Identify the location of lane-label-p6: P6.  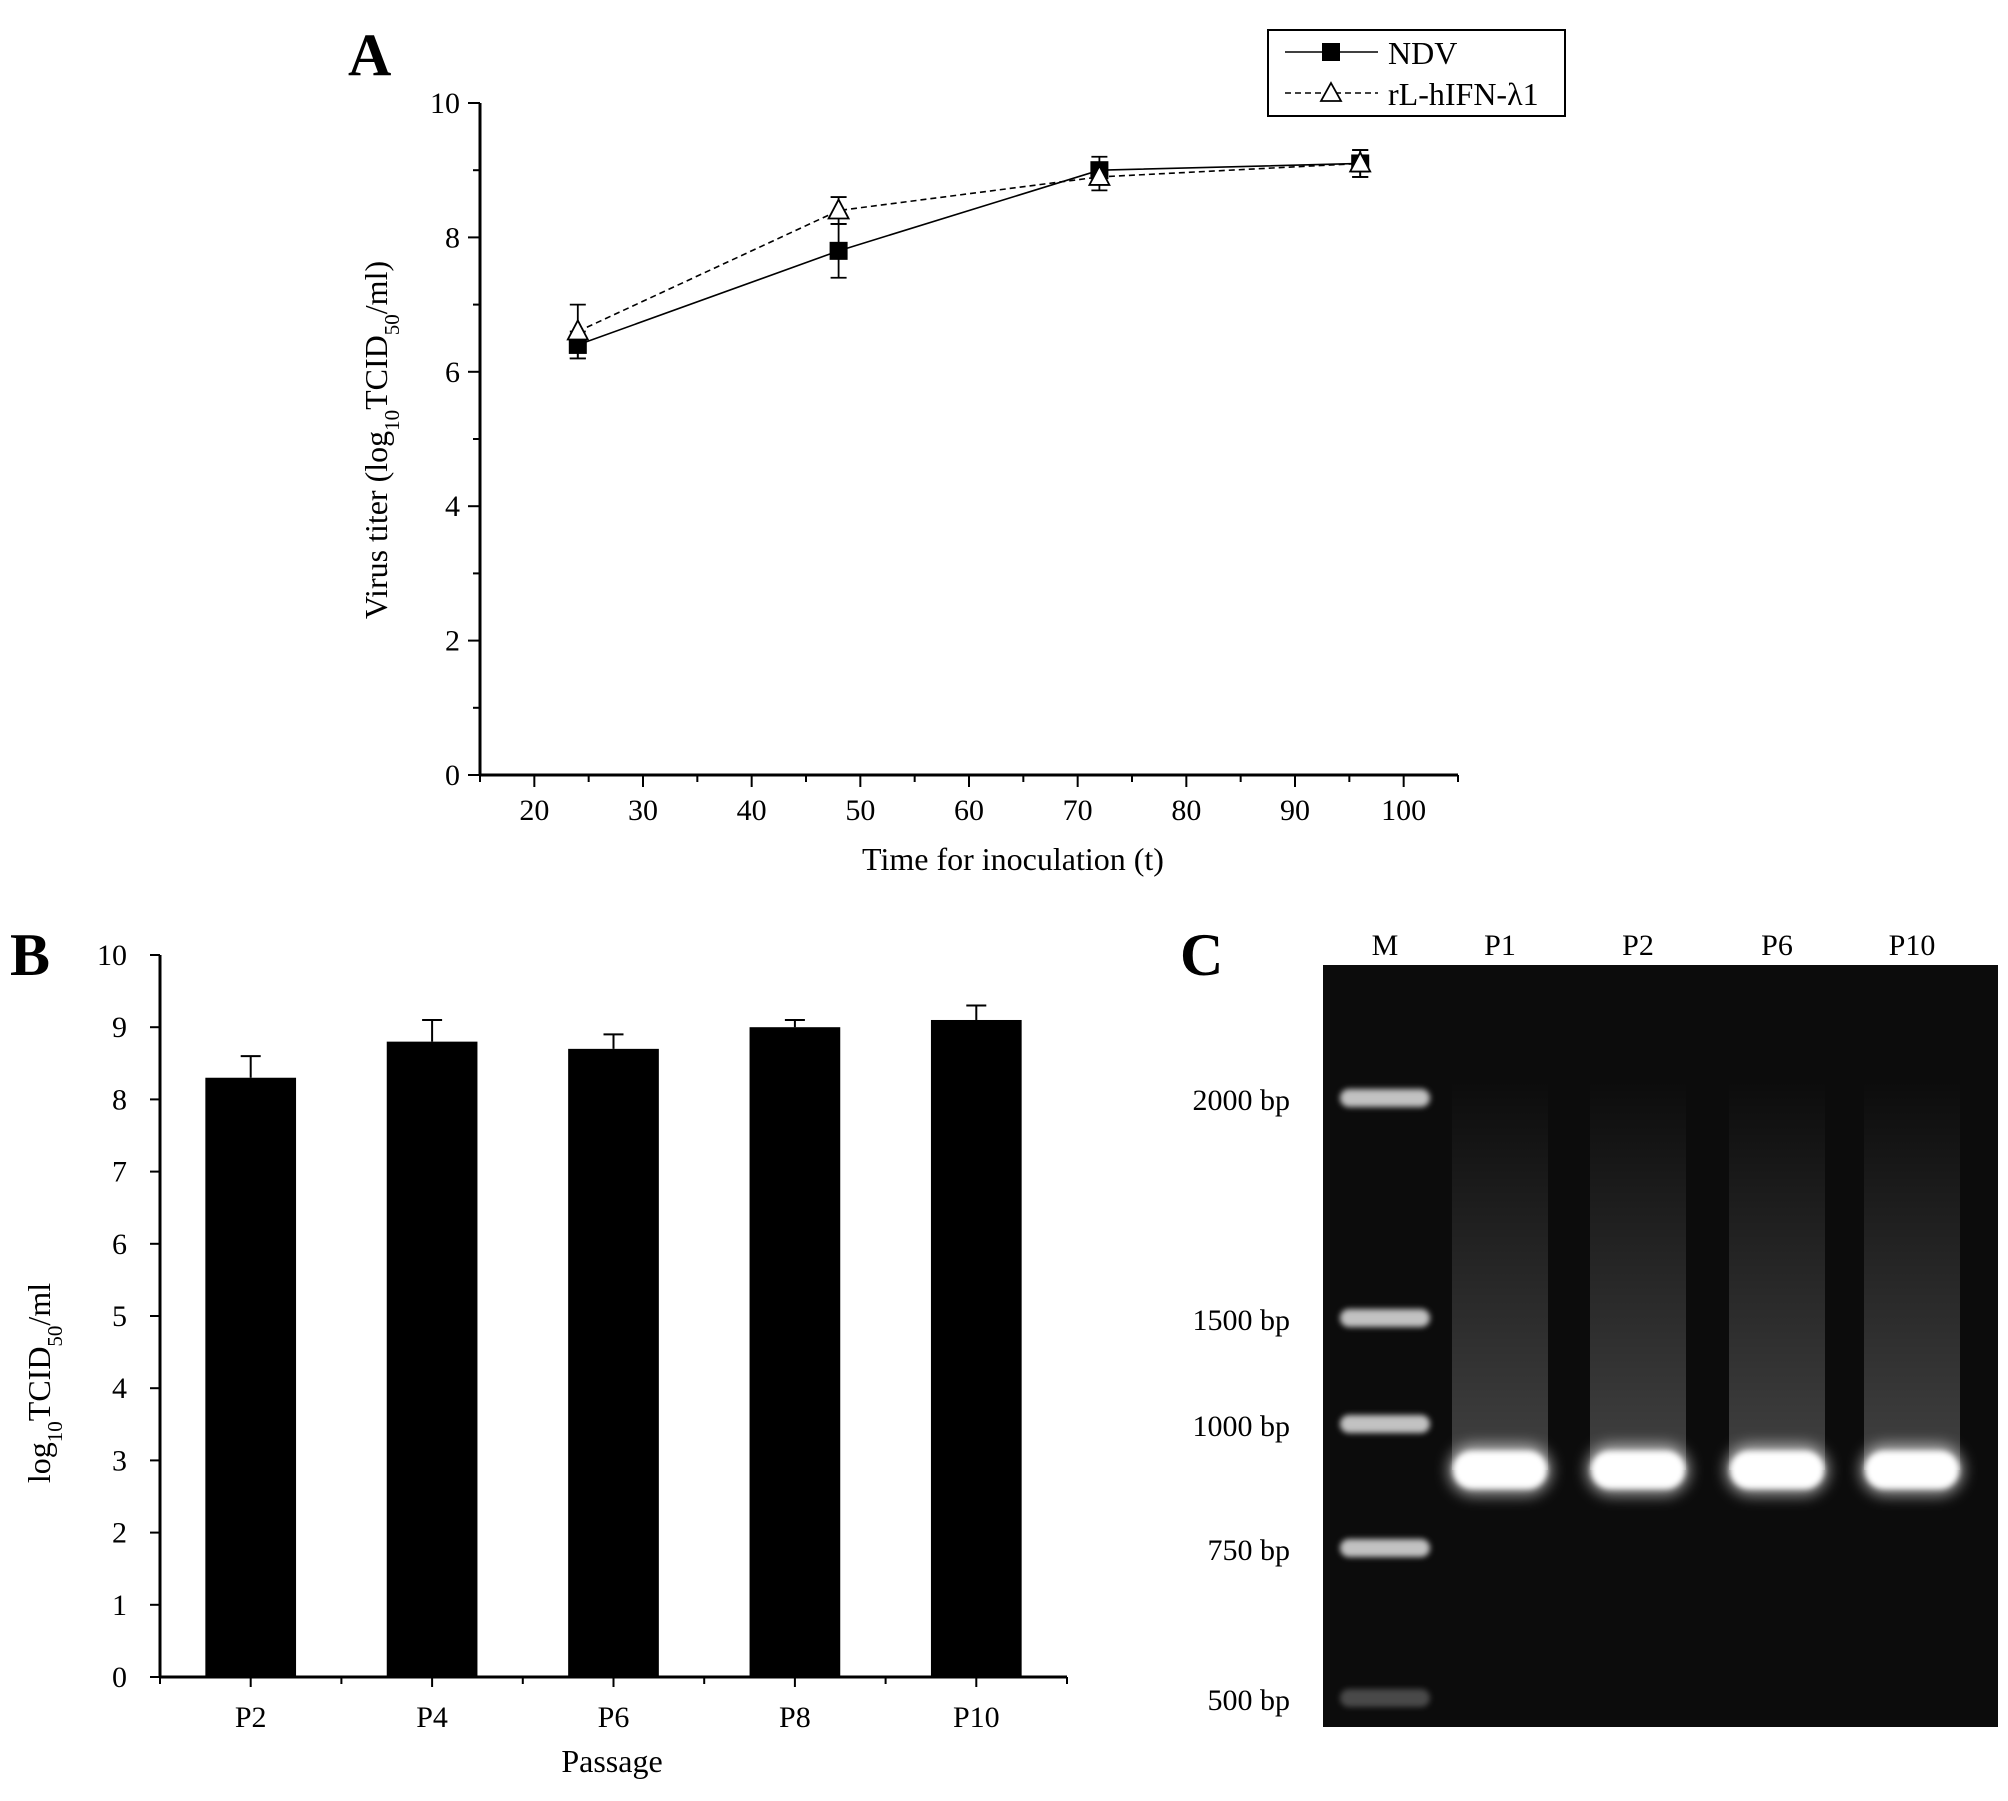
(1777, 945).